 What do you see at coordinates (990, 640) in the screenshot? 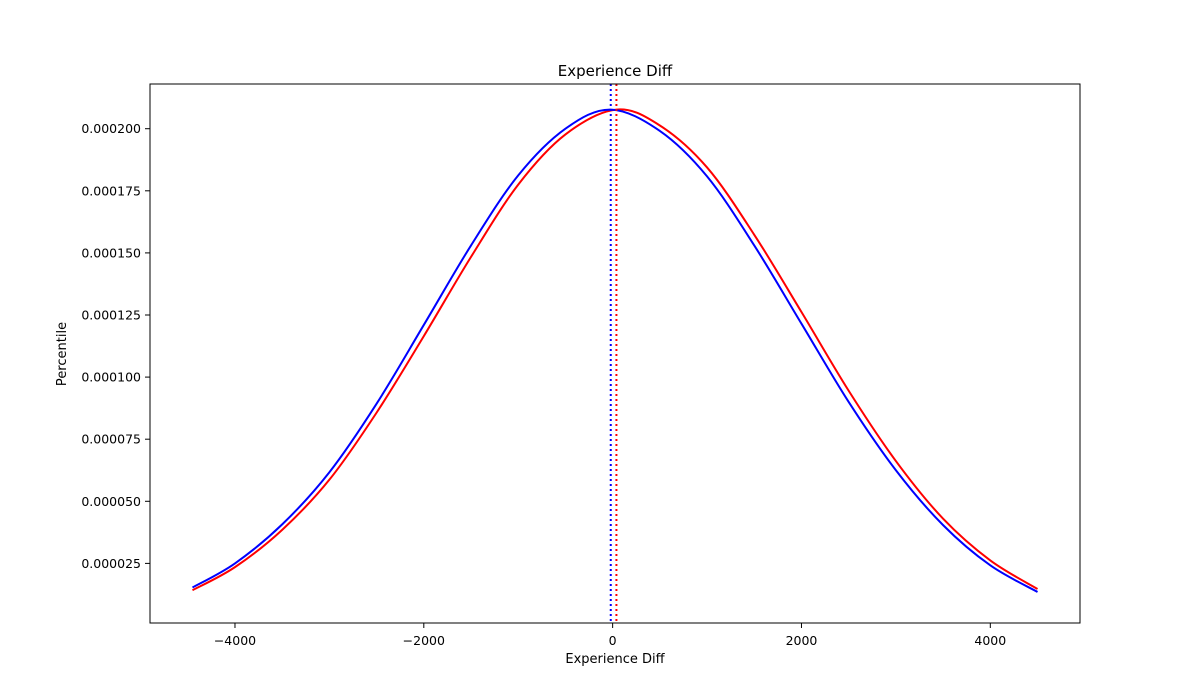
I see `x-tick-label: 4000` at bounding box center [990, 640].